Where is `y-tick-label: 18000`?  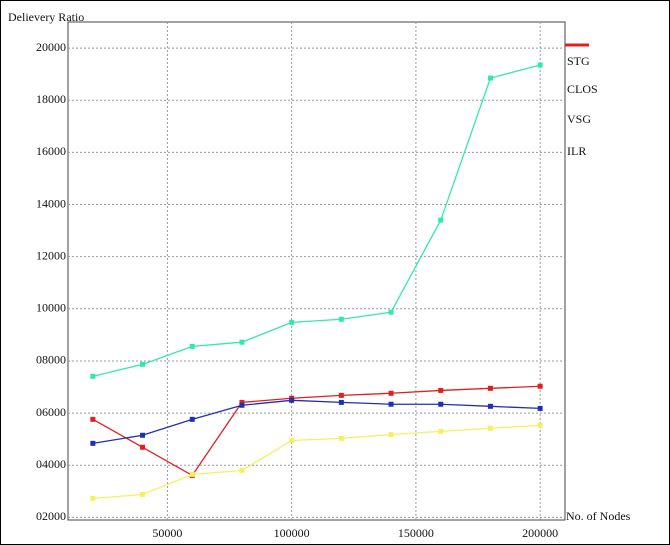
y-tick-label: 18000 is located at coordinates (51, 99).